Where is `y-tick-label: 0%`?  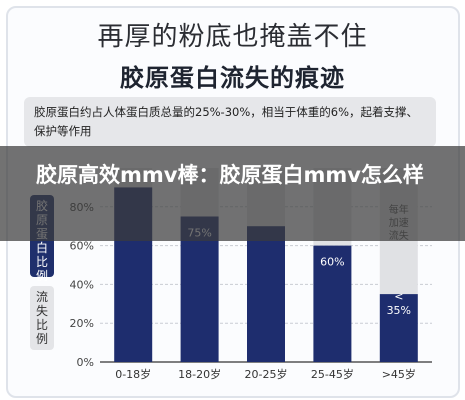
y-tick-label: 0% is located at coordinates (85, 362).